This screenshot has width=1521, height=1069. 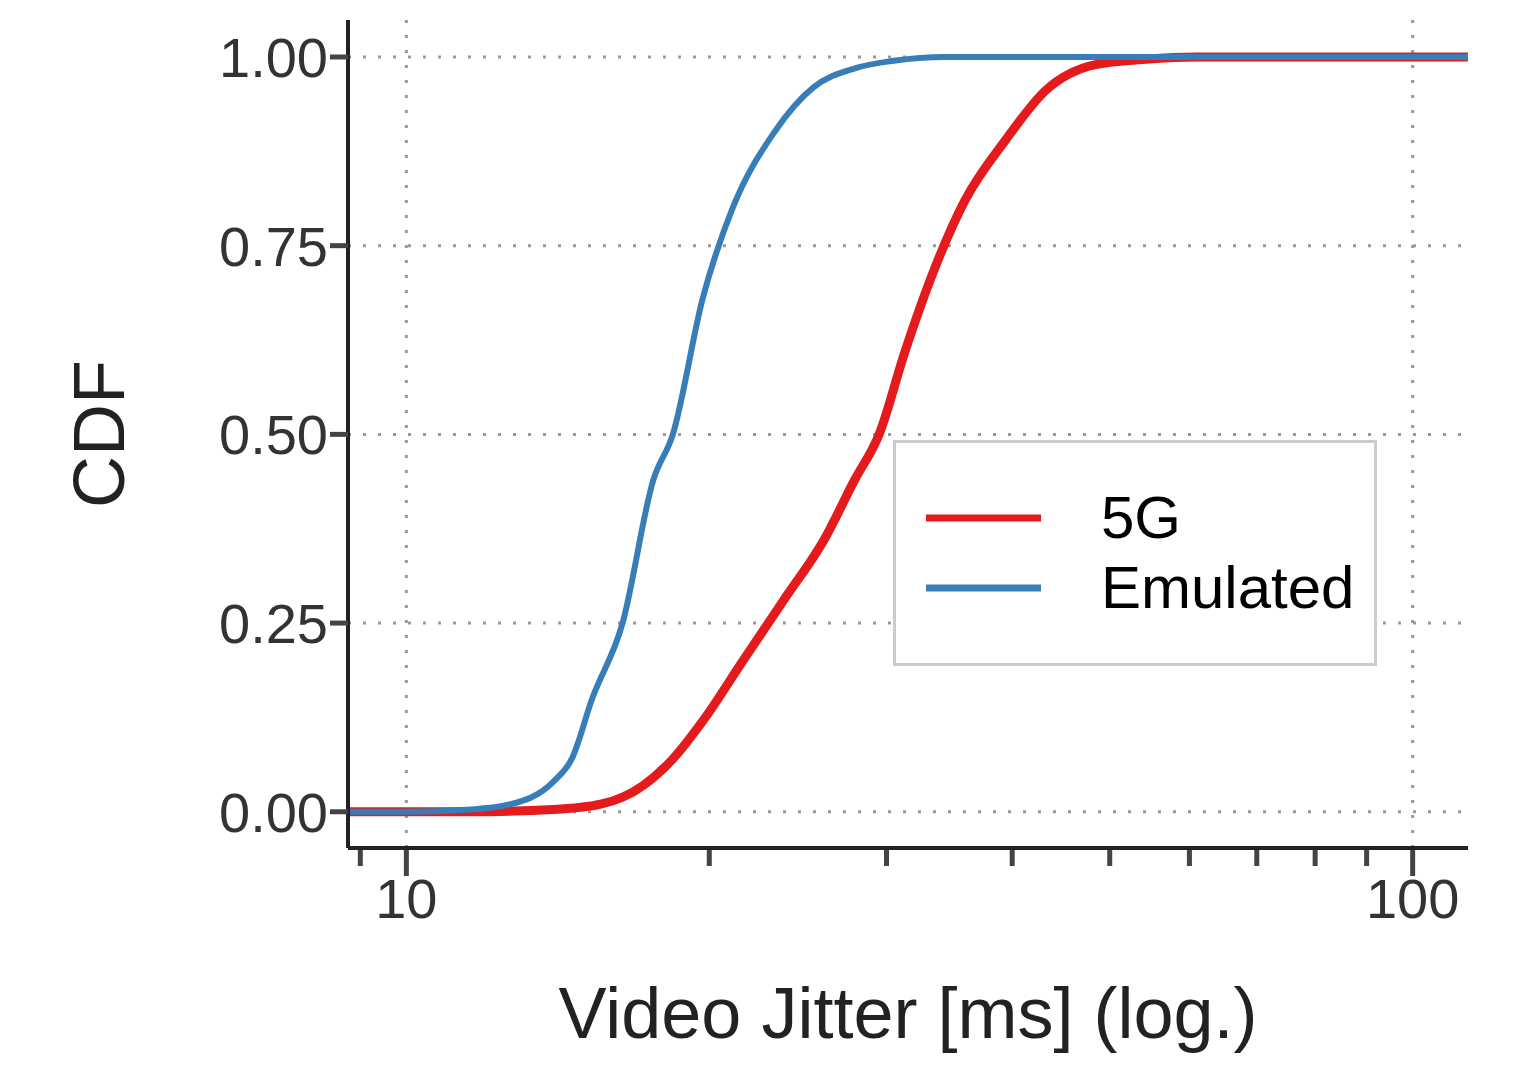 What do you see at coordinates (1412, 898) in the screenshot?
I see `x-tick-label: 100` at bounding box center [1412, 898].